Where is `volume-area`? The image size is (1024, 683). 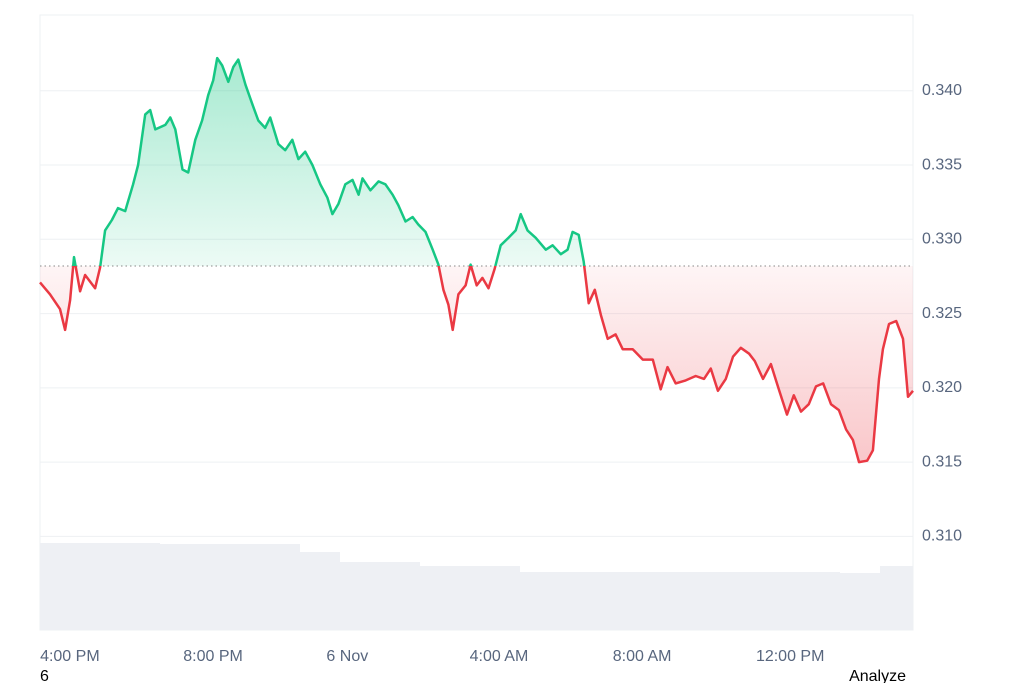 volume-area is located at coordinates (476, 586).